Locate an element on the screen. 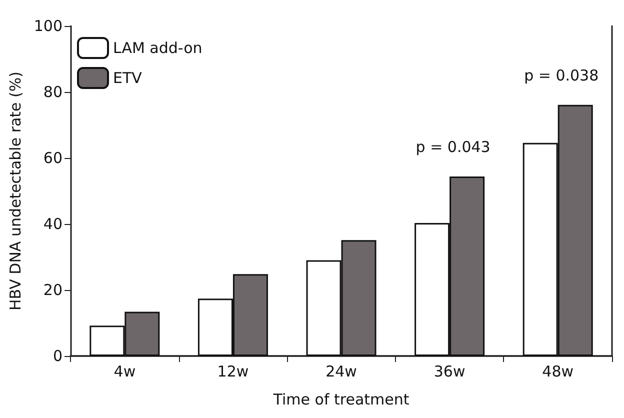  y-tick-label: 80 is located at coordinates (53, 92).